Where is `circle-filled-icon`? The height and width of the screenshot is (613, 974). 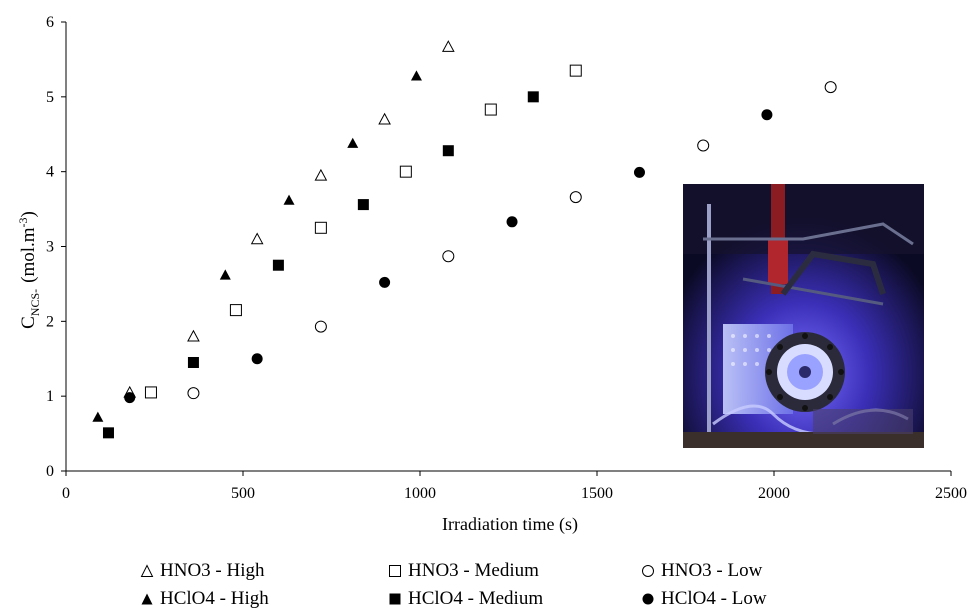 circle-filled-icon is located at coordinates (648, 599).